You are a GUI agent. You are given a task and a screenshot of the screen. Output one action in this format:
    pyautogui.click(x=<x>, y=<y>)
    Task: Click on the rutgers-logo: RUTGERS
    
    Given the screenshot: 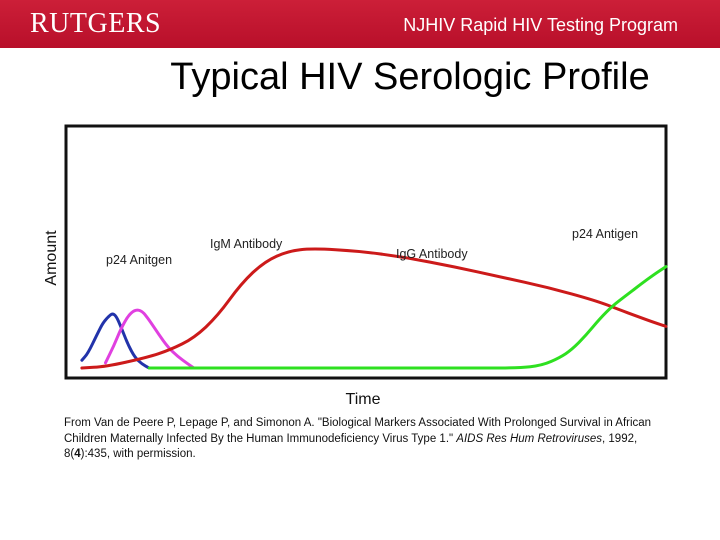 What is the action you would take?
    pyautogui.click(x=96, y=23)
    